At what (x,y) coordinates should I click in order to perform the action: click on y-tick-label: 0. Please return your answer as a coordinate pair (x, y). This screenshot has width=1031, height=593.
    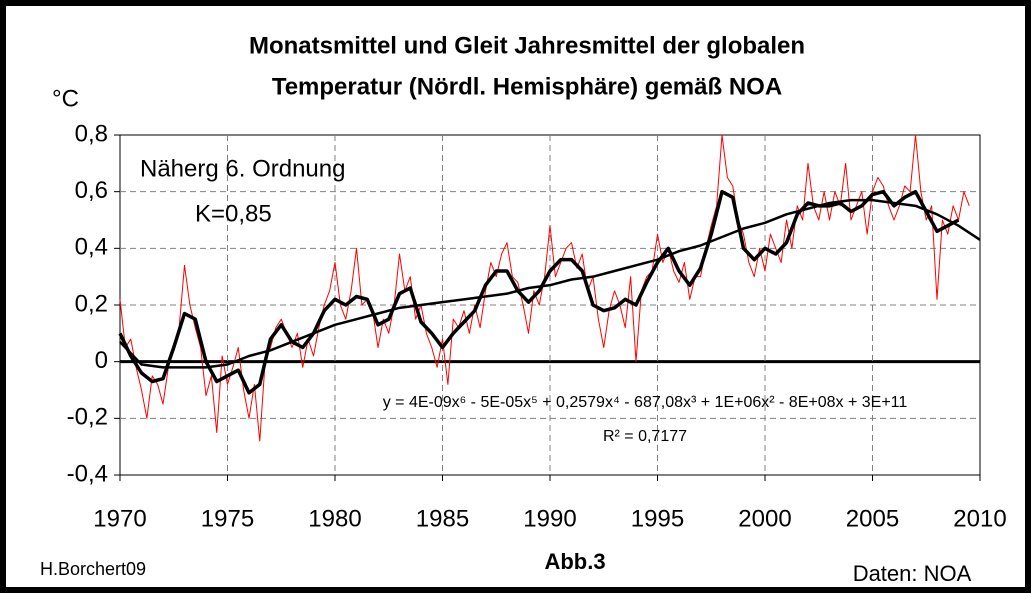
    Looking at the image, I should click on (101, 360).